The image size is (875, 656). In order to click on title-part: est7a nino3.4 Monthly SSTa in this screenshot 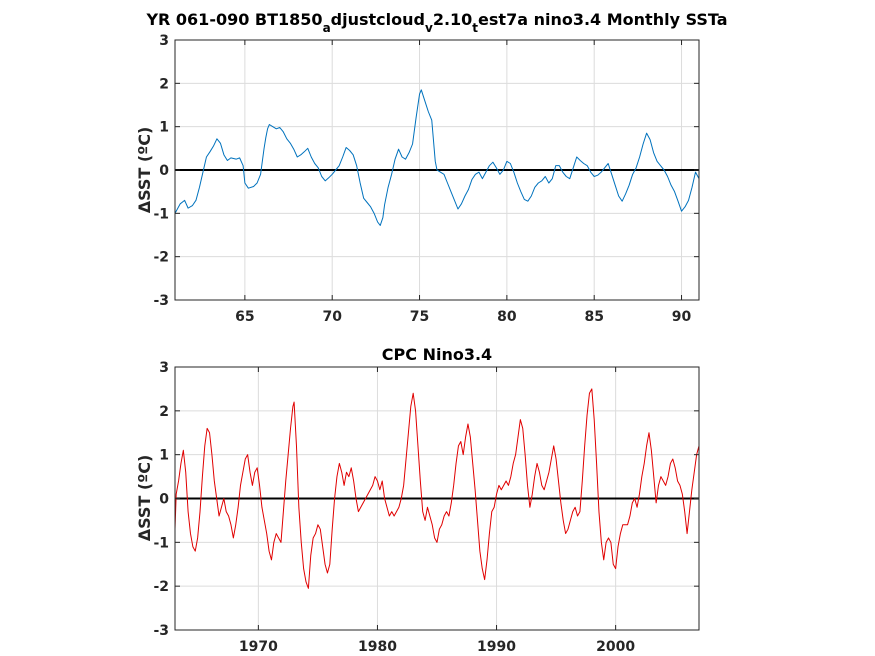, I will do `click(603, 19)`.